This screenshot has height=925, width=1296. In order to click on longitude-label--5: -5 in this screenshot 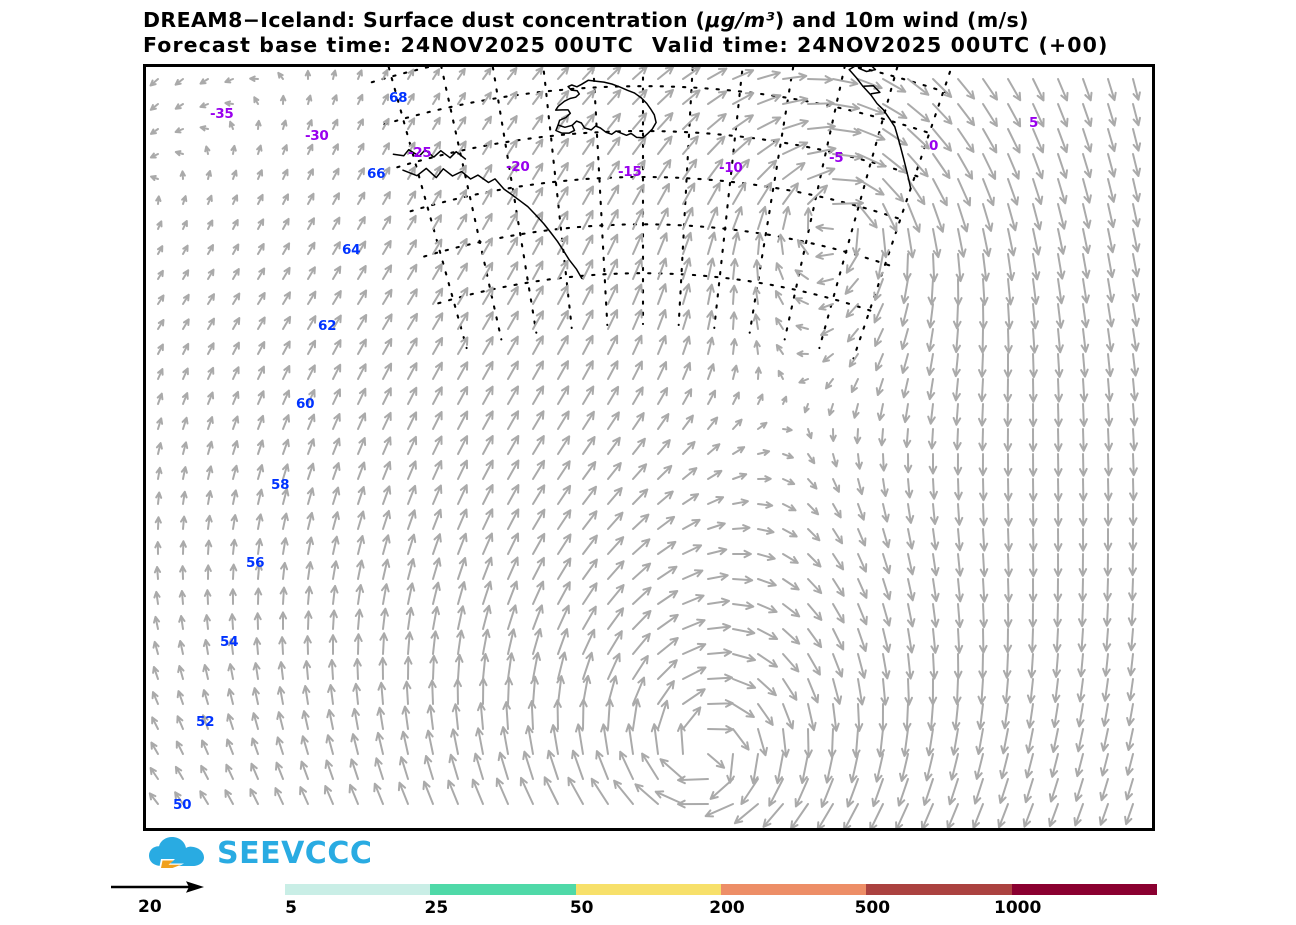, I will do `click(836, 158)`.